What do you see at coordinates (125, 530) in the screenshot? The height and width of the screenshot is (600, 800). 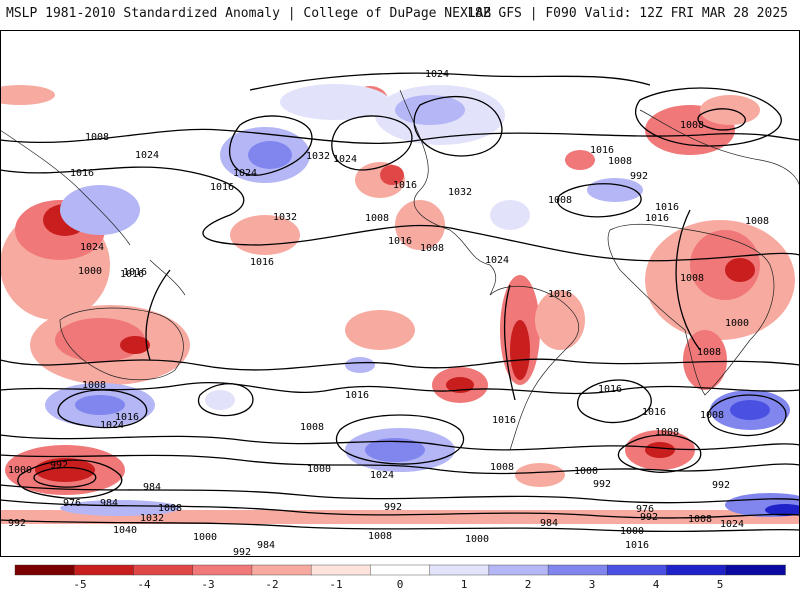 I see `contour-label: 1040` at bounding box center [125, 530].